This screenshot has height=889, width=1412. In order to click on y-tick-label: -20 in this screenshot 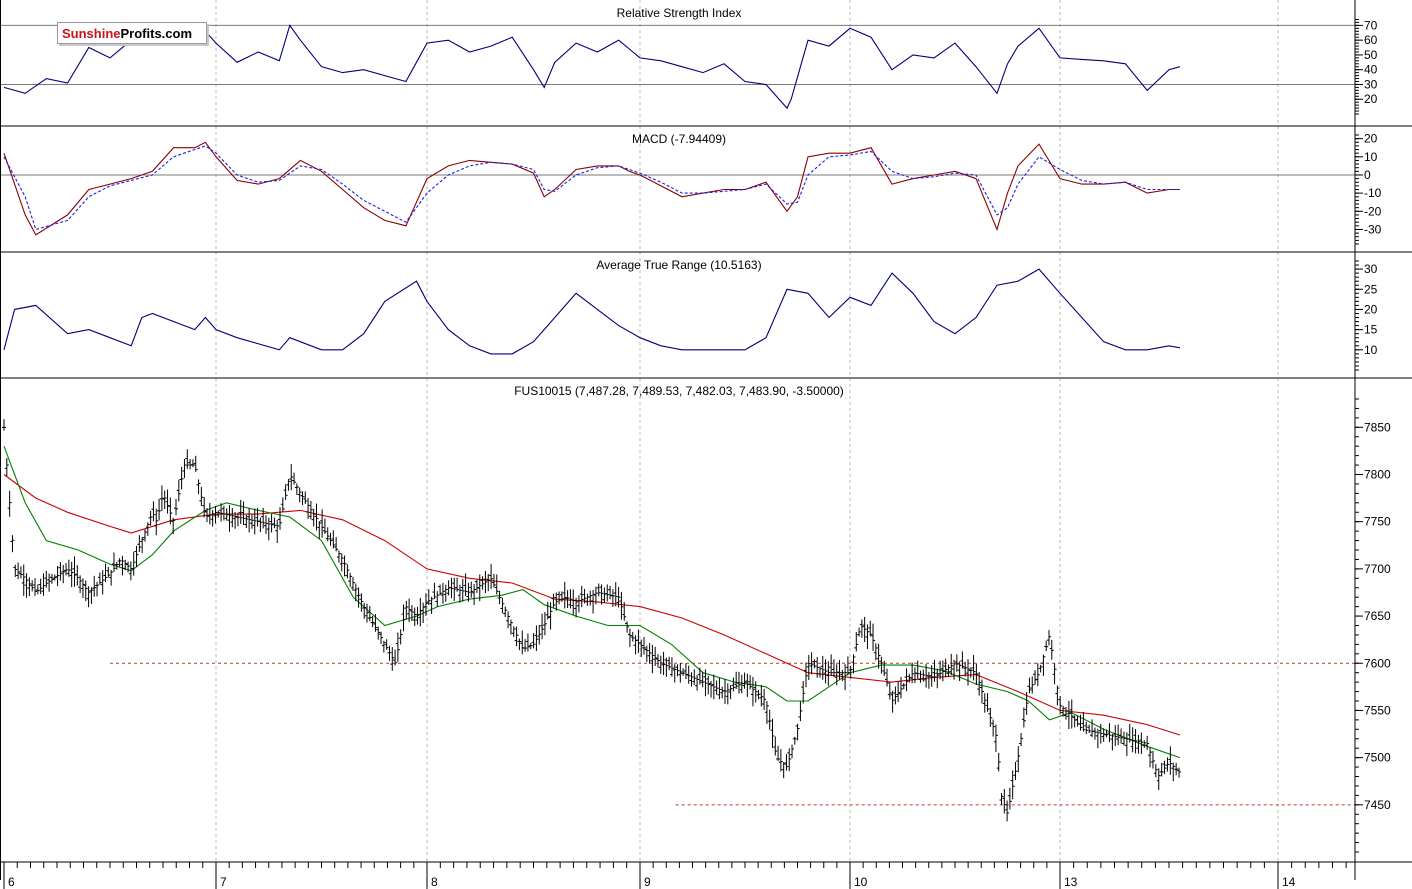, I will do `click(1373, 211)`.